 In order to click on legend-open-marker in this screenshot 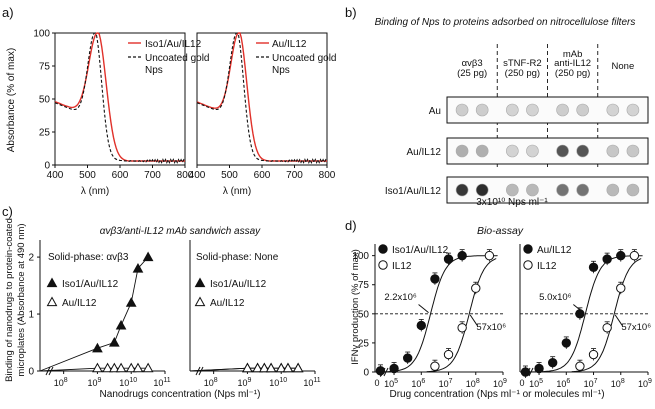, I will do `click(52, 301)`.